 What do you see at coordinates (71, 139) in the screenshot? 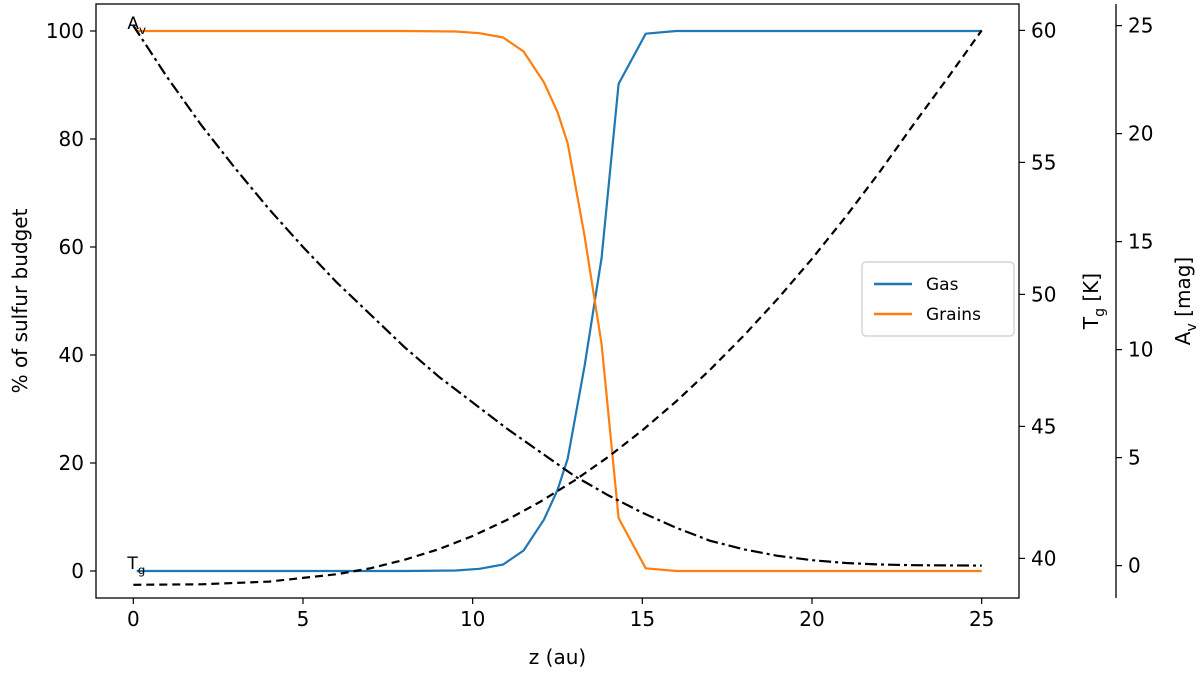
I see `y-tick-label: 80` at bounding box center [71, 139].